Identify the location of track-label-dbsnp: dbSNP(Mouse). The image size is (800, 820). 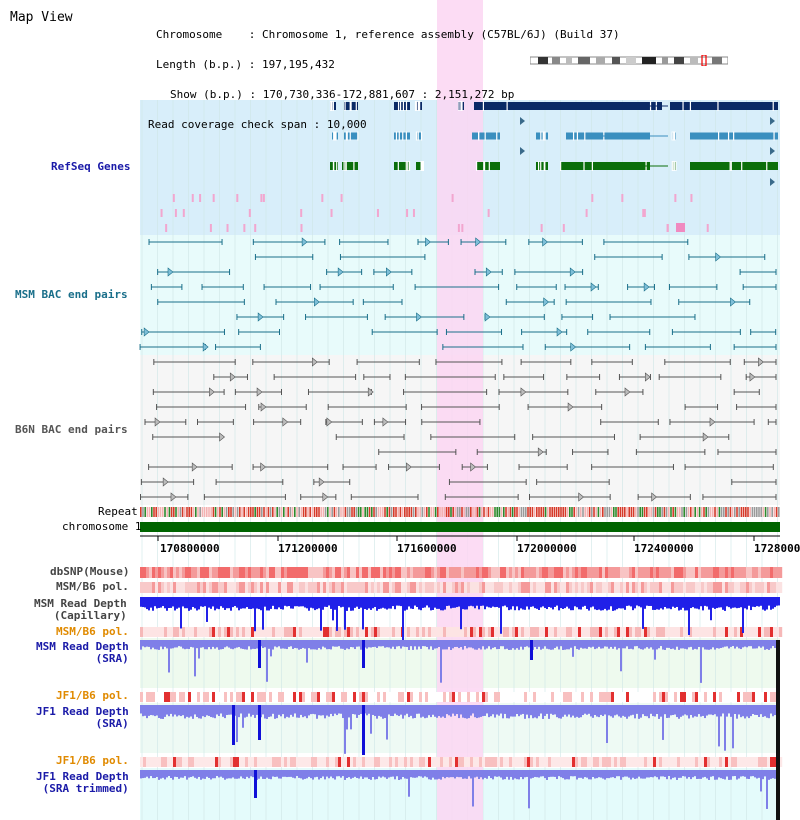
(90, 571).